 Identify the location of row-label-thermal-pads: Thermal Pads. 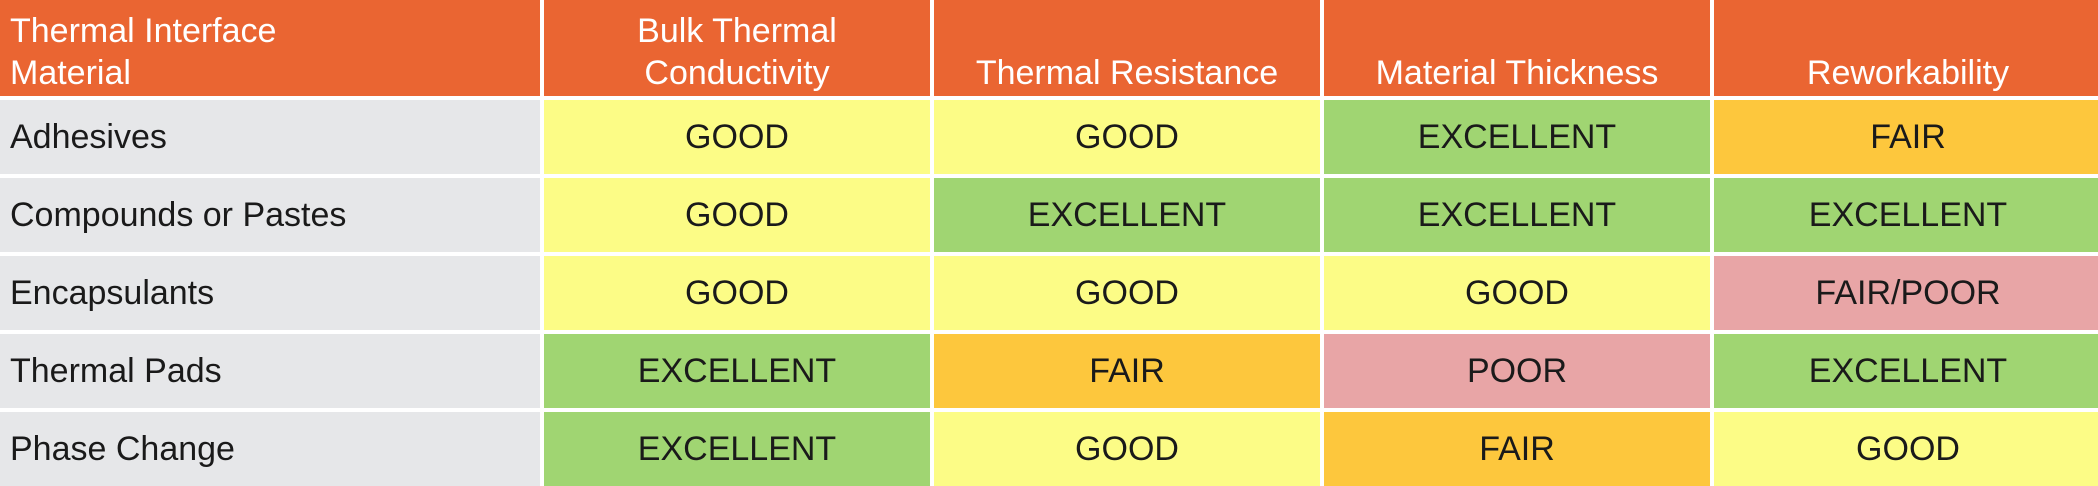
(270, 371).